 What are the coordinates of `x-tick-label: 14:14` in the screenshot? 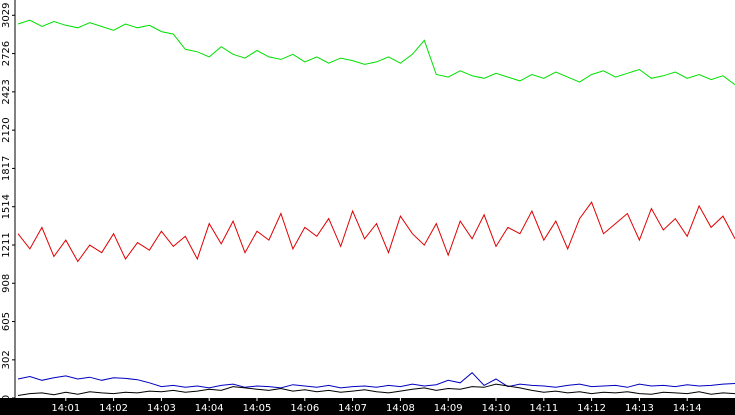 It's located at (687, 408).